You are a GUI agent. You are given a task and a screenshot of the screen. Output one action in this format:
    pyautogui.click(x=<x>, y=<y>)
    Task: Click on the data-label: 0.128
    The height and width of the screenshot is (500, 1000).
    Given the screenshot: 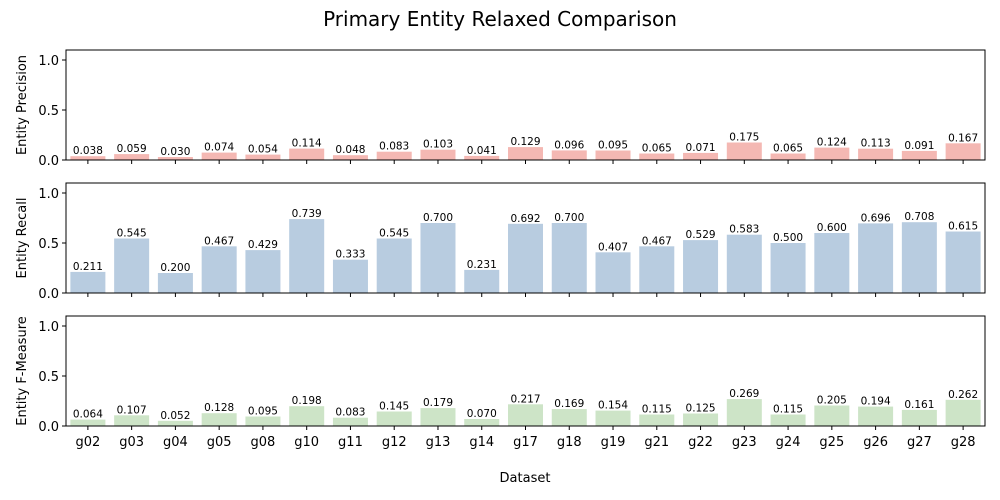 What is the action you would take?
    pyautogui.click(x=219, y=408)
    